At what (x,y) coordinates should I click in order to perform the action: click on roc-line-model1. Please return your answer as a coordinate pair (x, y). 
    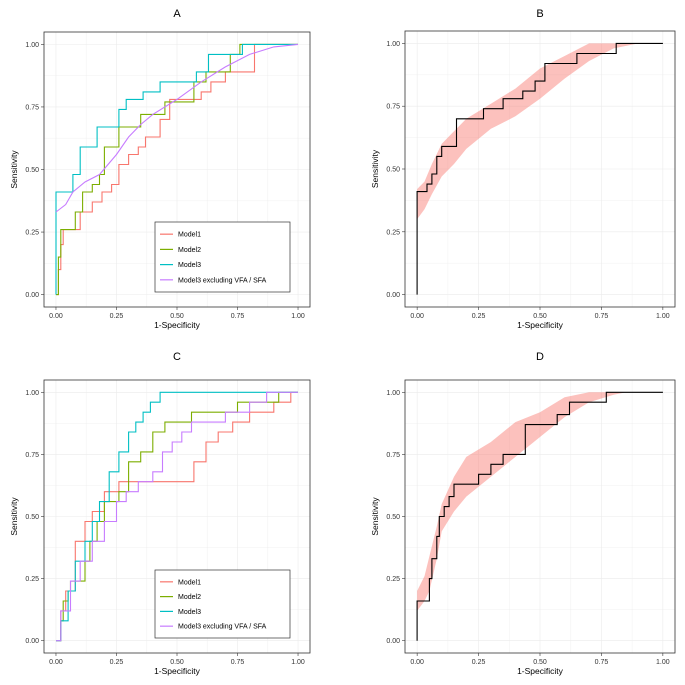
    Looking at the image, I should click on (177, 169).